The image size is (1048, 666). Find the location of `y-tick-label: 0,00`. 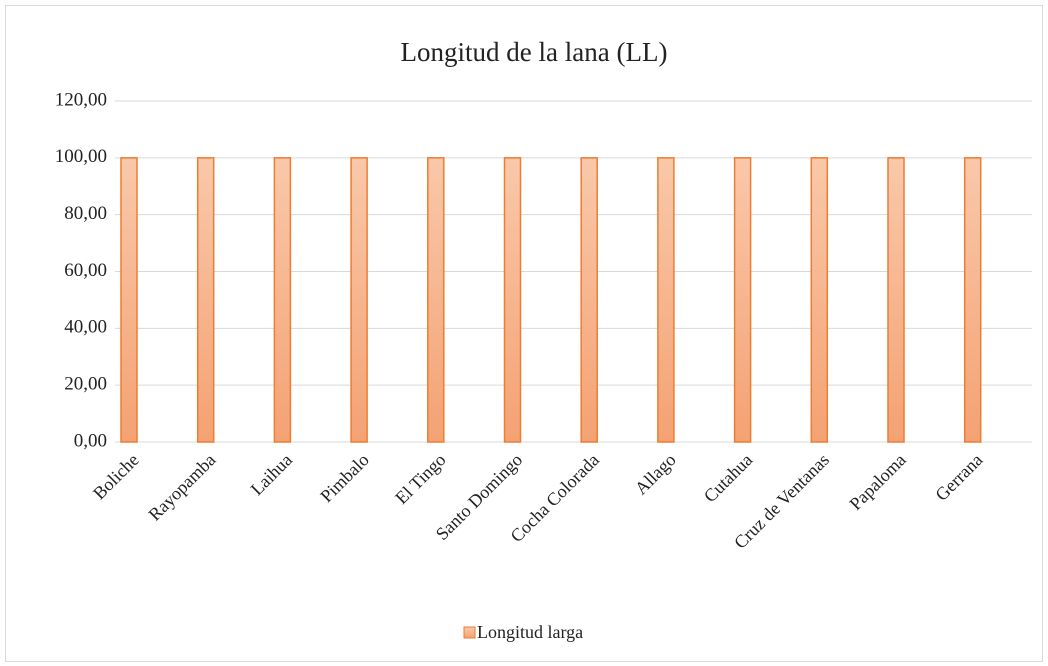

y-tick-label: 0,00 is located at coordinates (90, 440).